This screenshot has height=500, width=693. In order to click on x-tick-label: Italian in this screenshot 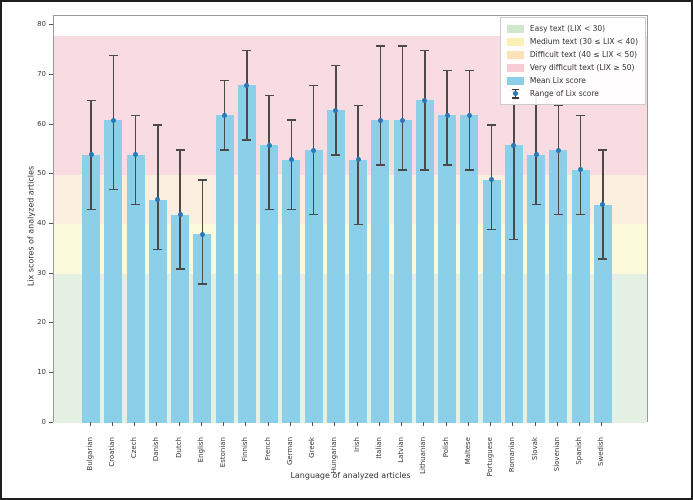, I will do `click(386, 443)`.